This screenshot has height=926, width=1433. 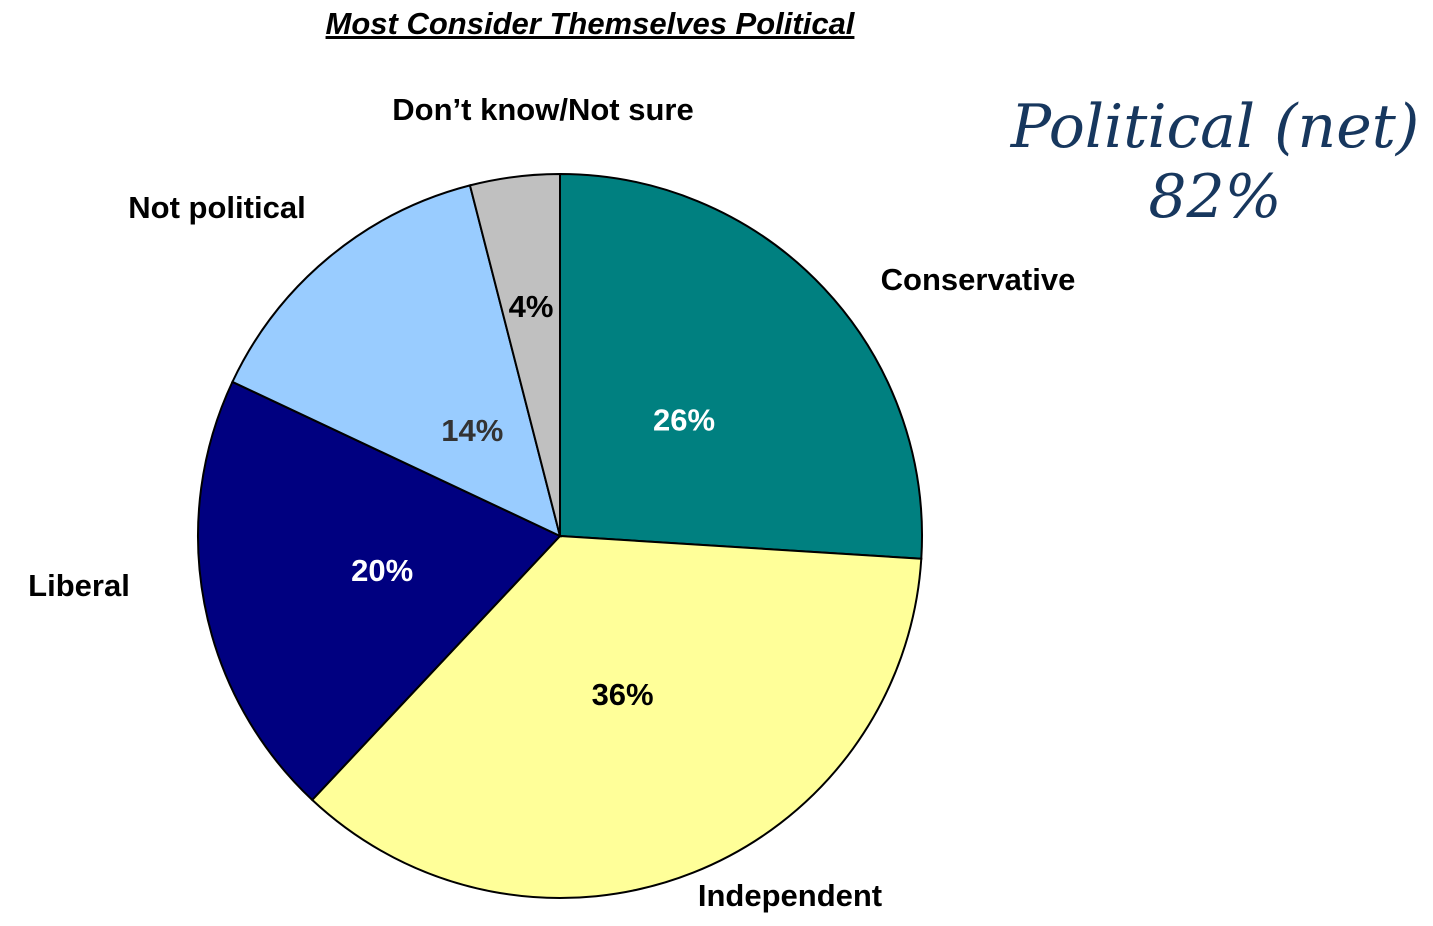 What do you see at coordinates (741, 366) in the screenshot?
I see `pie-slice-conservative` at bounding box center [741, 366].